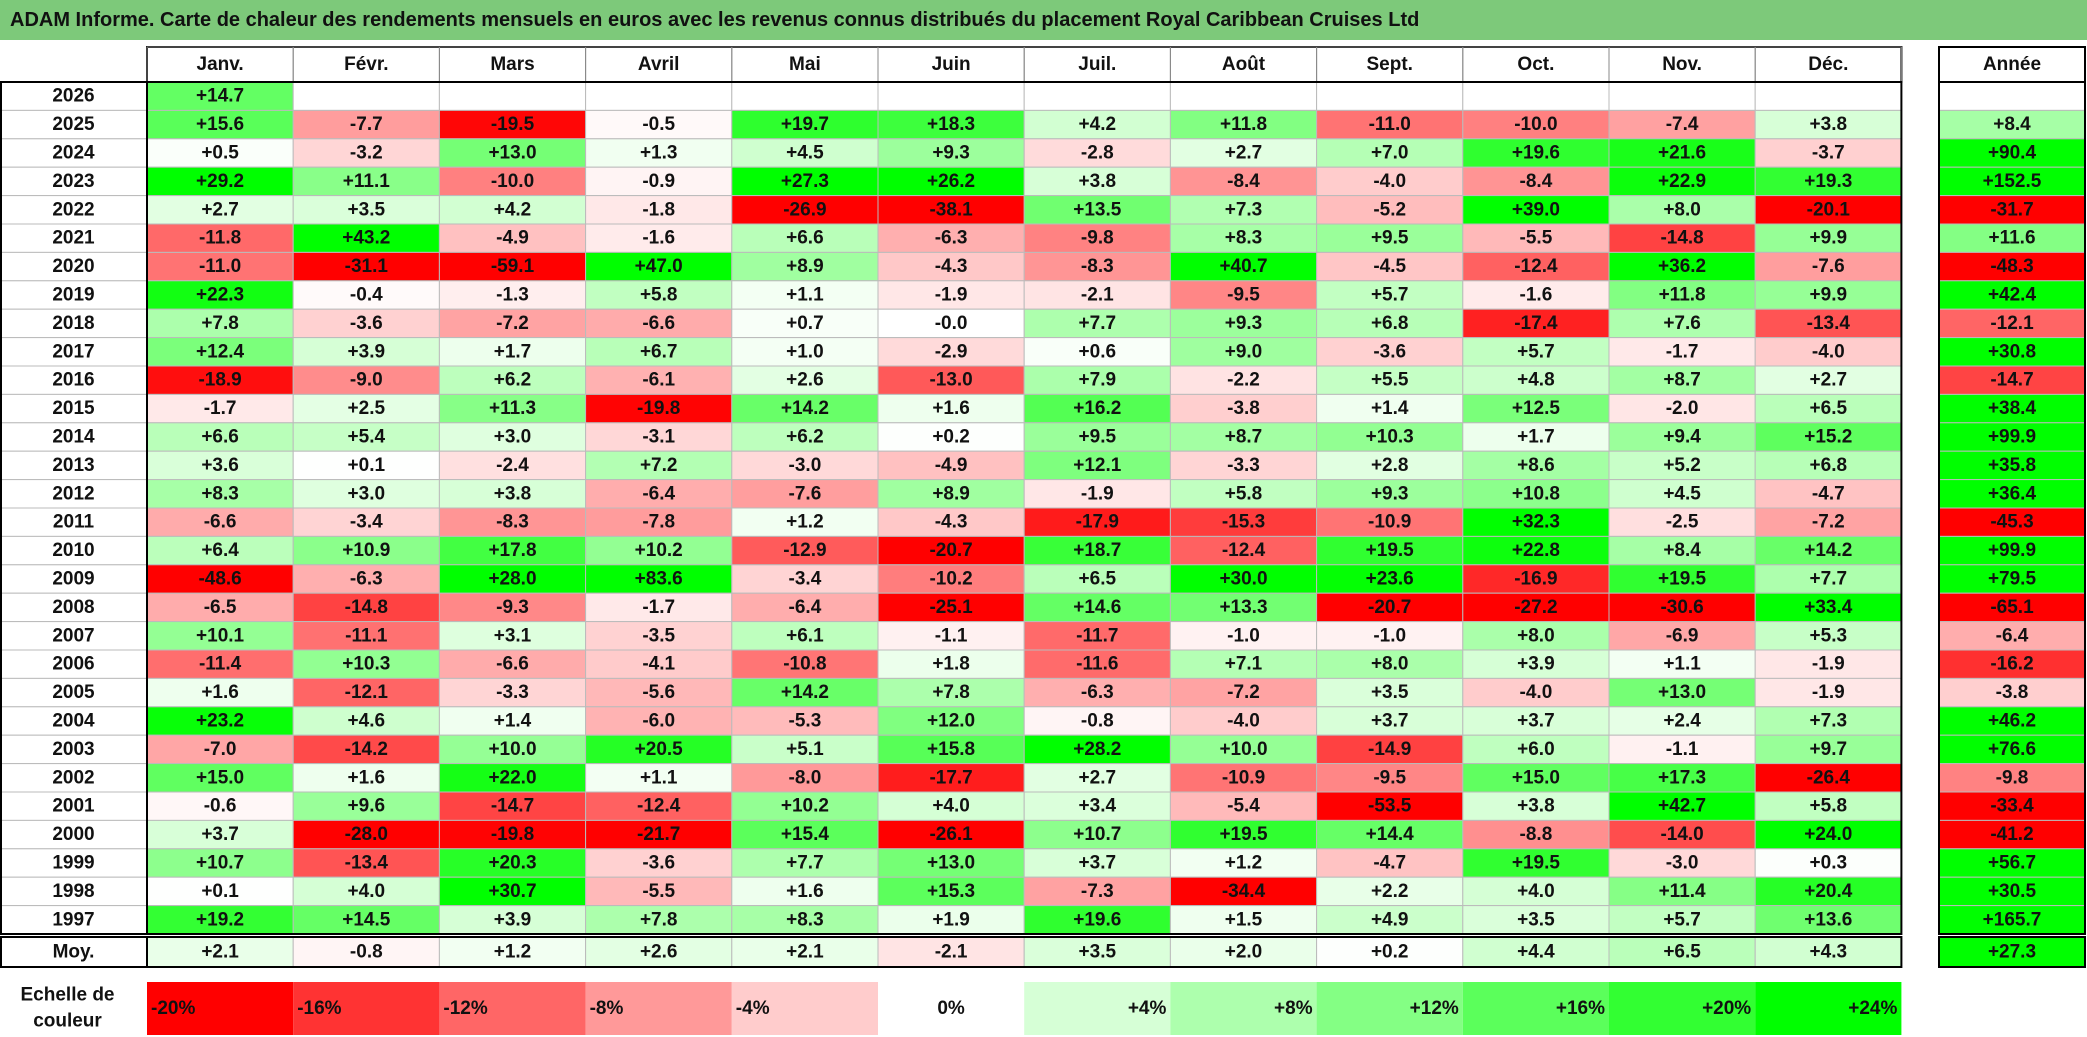 The width and height of the screenshot is (2087, 1037). I want to click on heatmap-cell-value: -25.1, so click(951, 607).